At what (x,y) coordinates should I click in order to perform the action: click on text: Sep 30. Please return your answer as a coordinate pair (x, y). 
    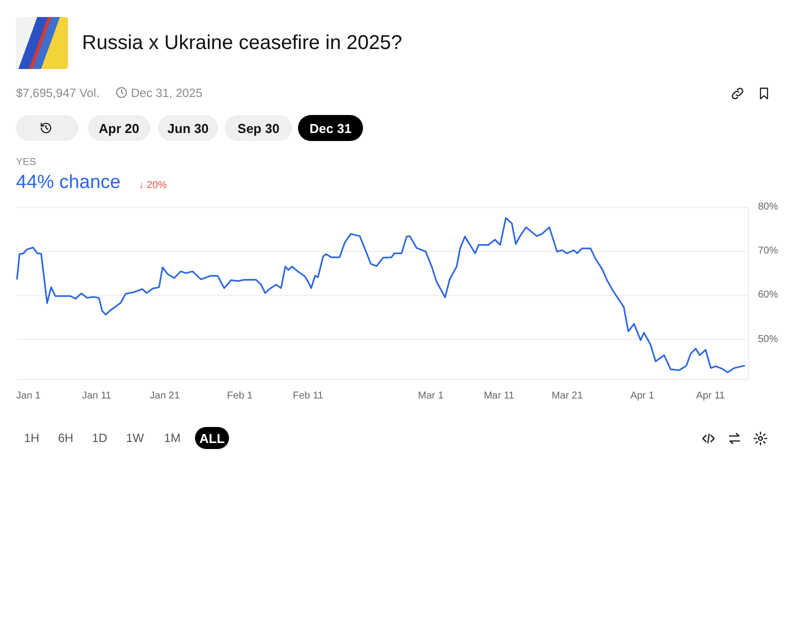
    Looking at the image, I should click on (258, 128).